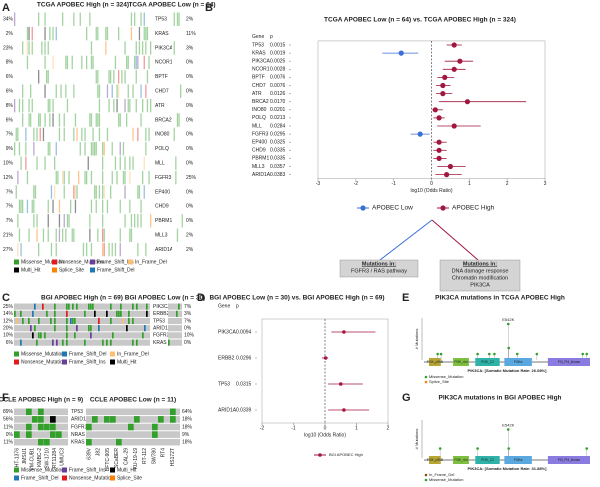 This screenshot has height=487, width=600. What do you see at coordinates (325, 435) in the screenshot?
I see `x-axis-label: log10 (Odds Ratio)` at bounding box center [325, 435].